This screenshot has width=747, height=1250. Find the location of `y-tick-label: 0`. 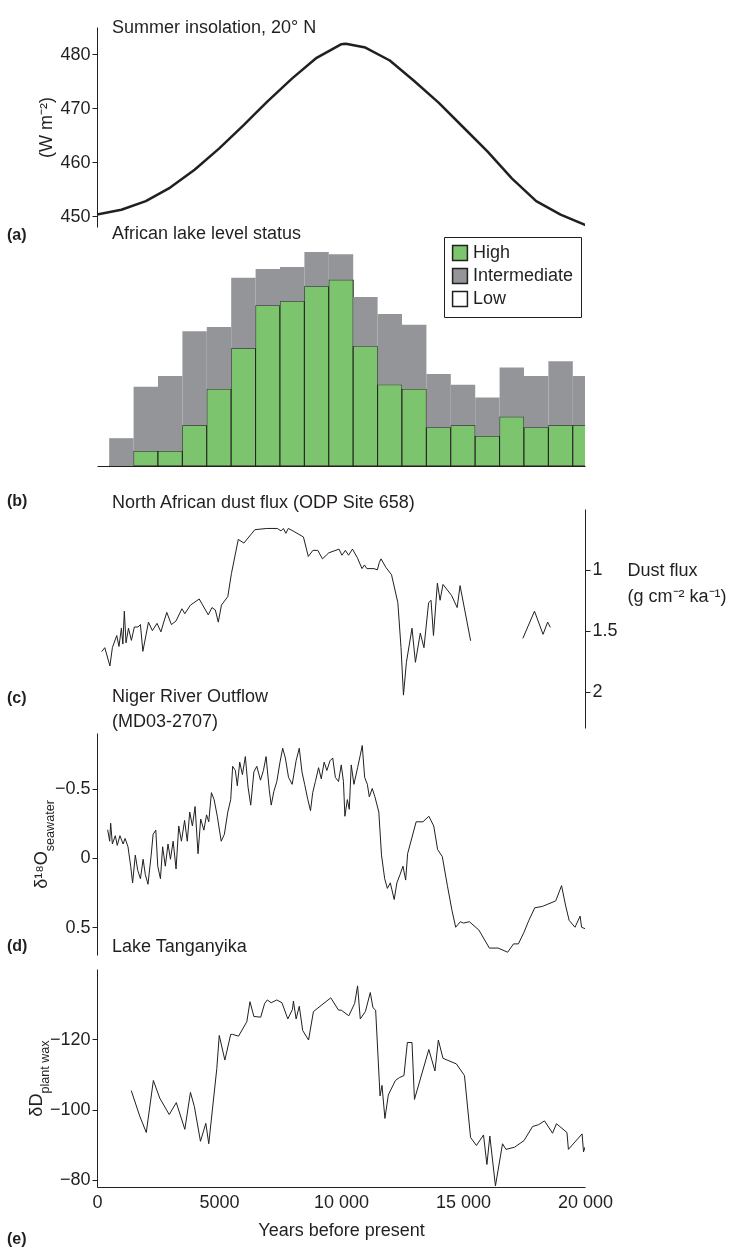

y-tick-label: 0 is located at coordinates (85, 857).